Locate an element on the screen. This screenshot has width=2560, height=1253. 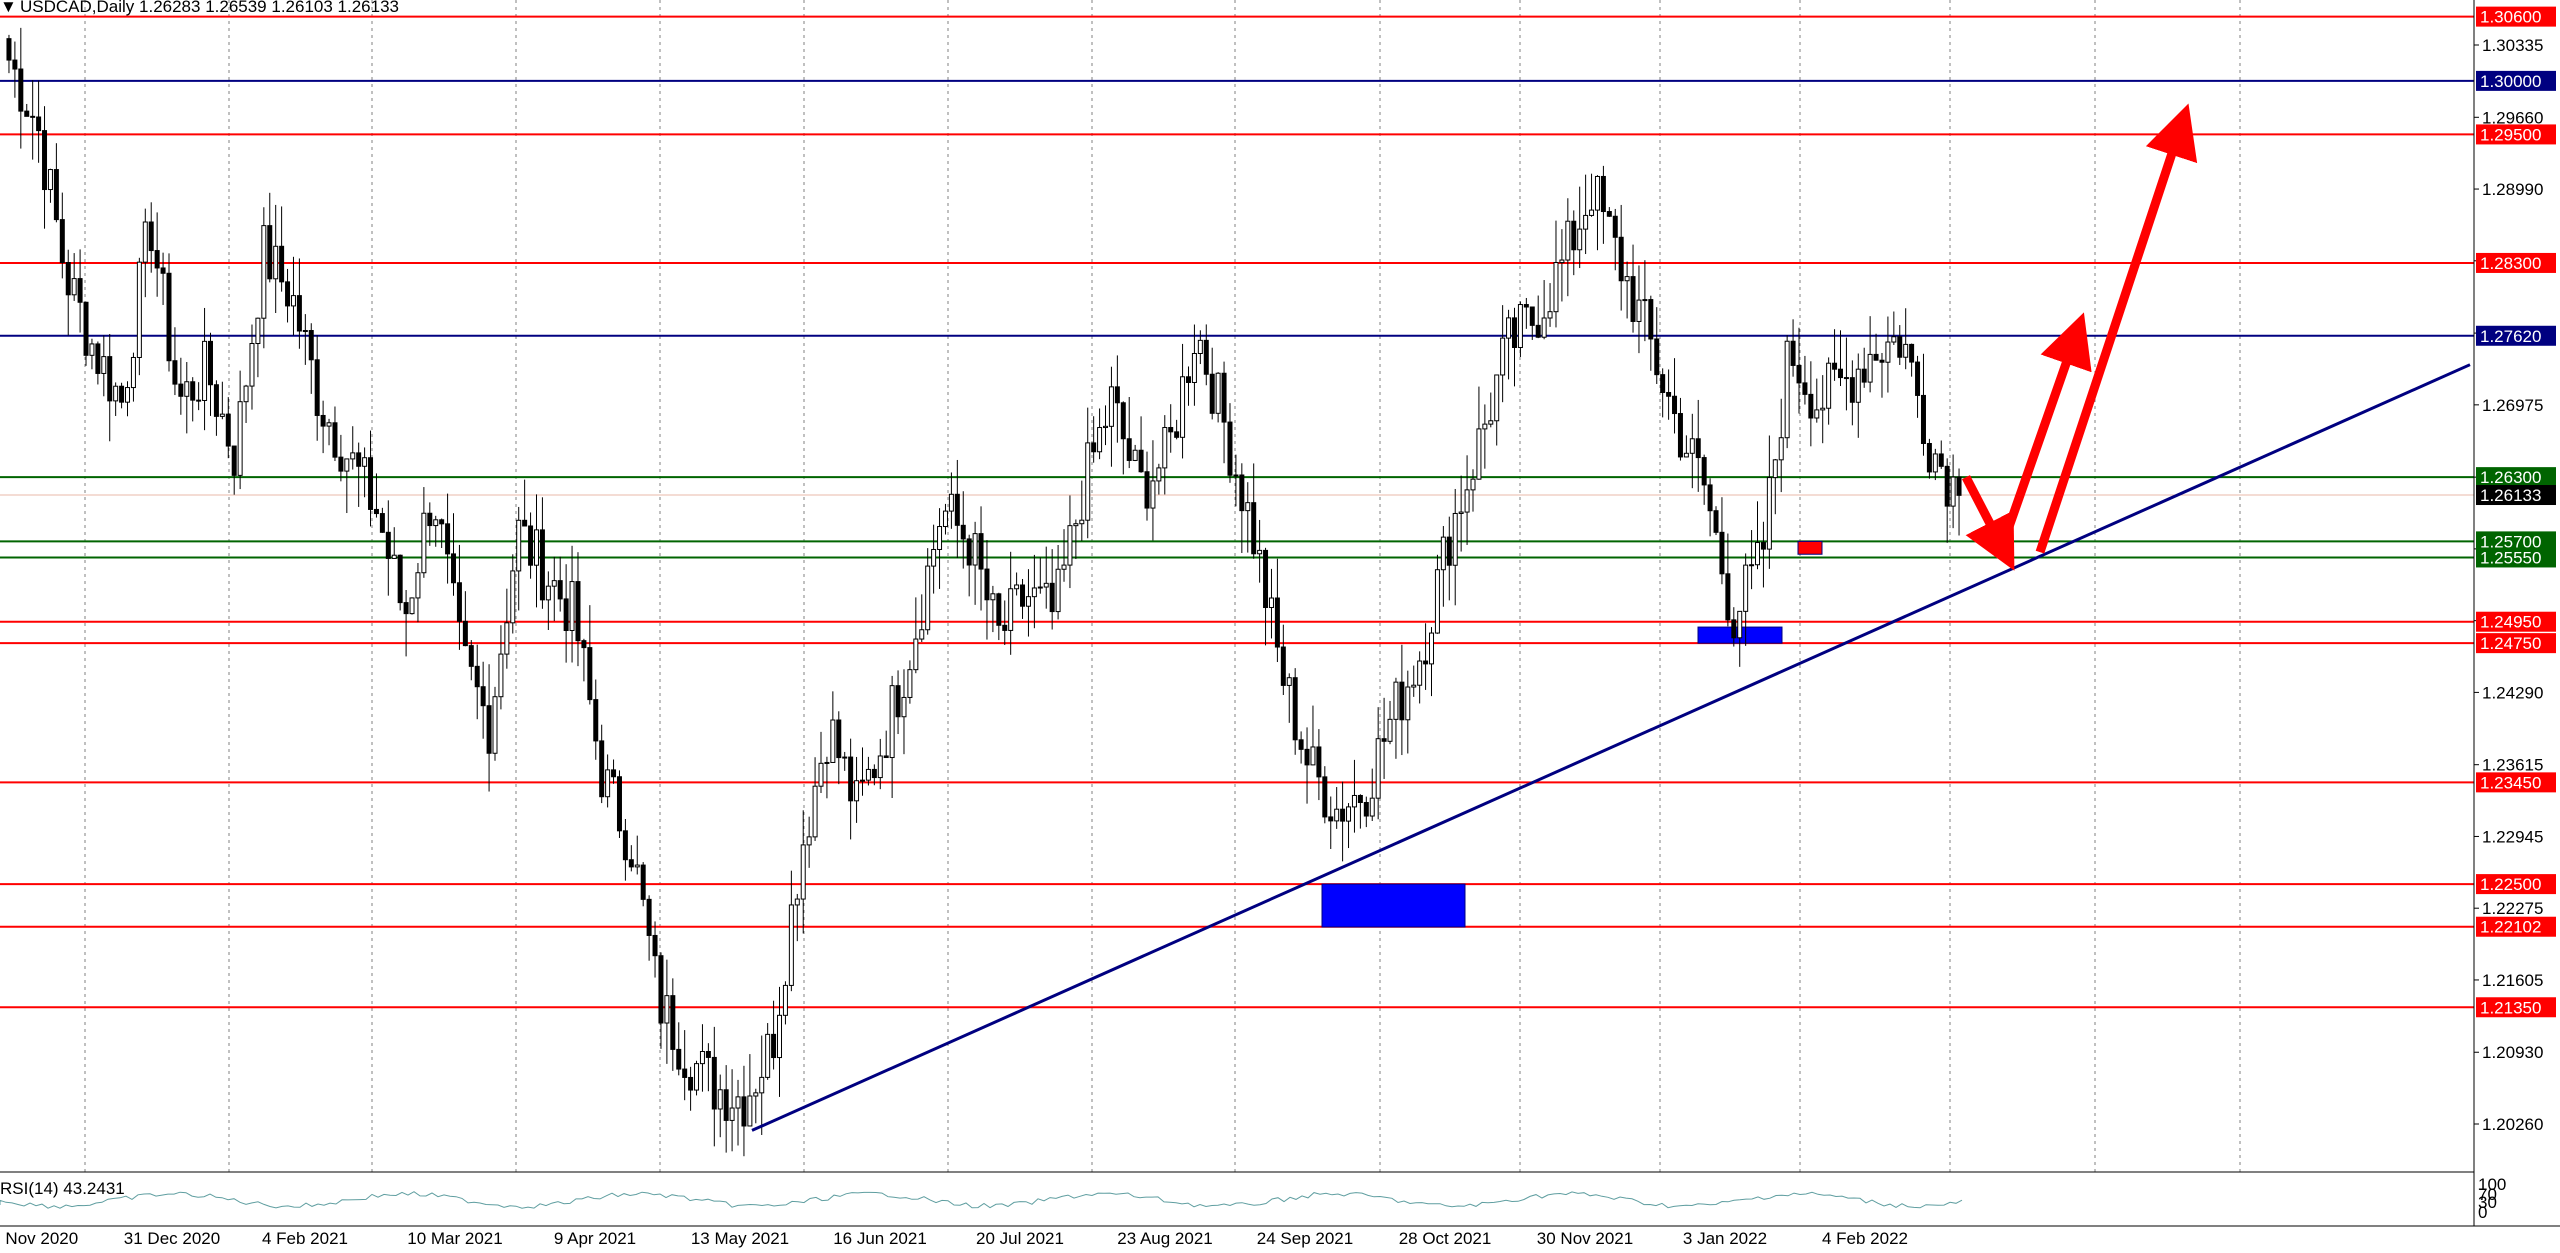
forecast-arrow is located at coordinates (1988, 523).